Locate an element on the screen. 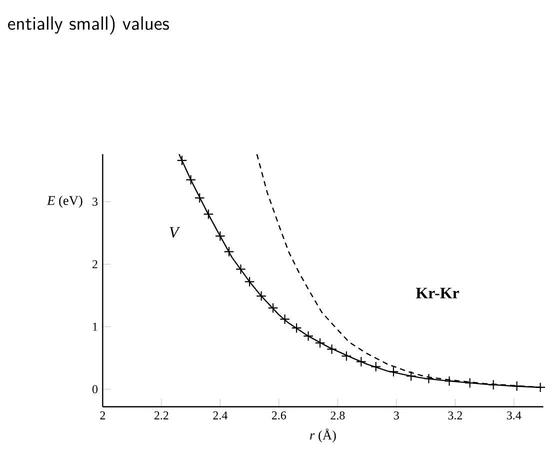  x-tick-label: 2.4 is located at coordinates (220, 416).